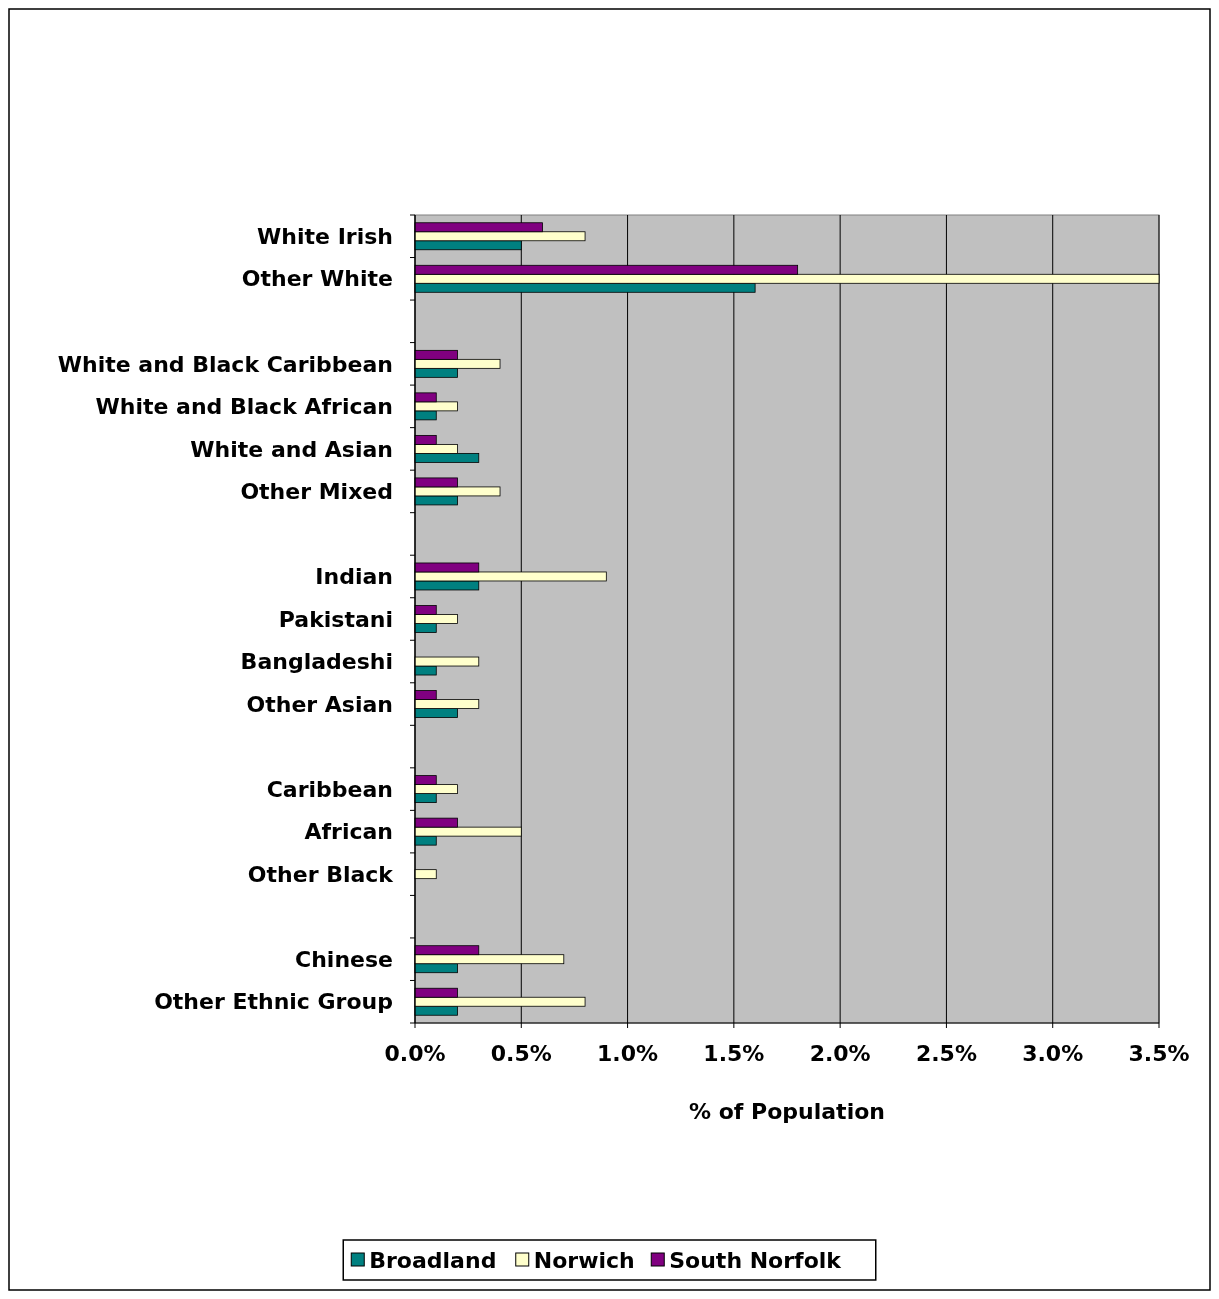  I want to click on x-tick-label: 0.5%, so click(521, 1053).